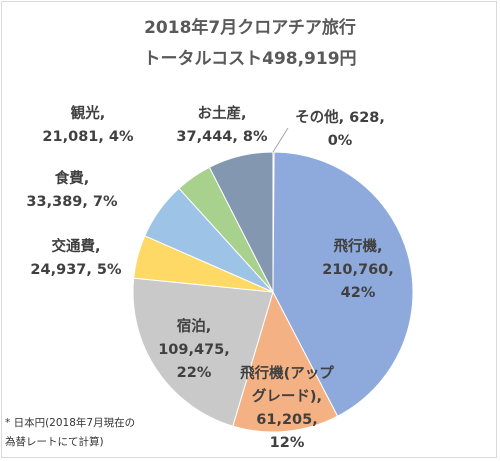 The image size is (500, 461). I want to click on slice-label-1: 飛行機, 210,760, 42%, so click(358, 269).